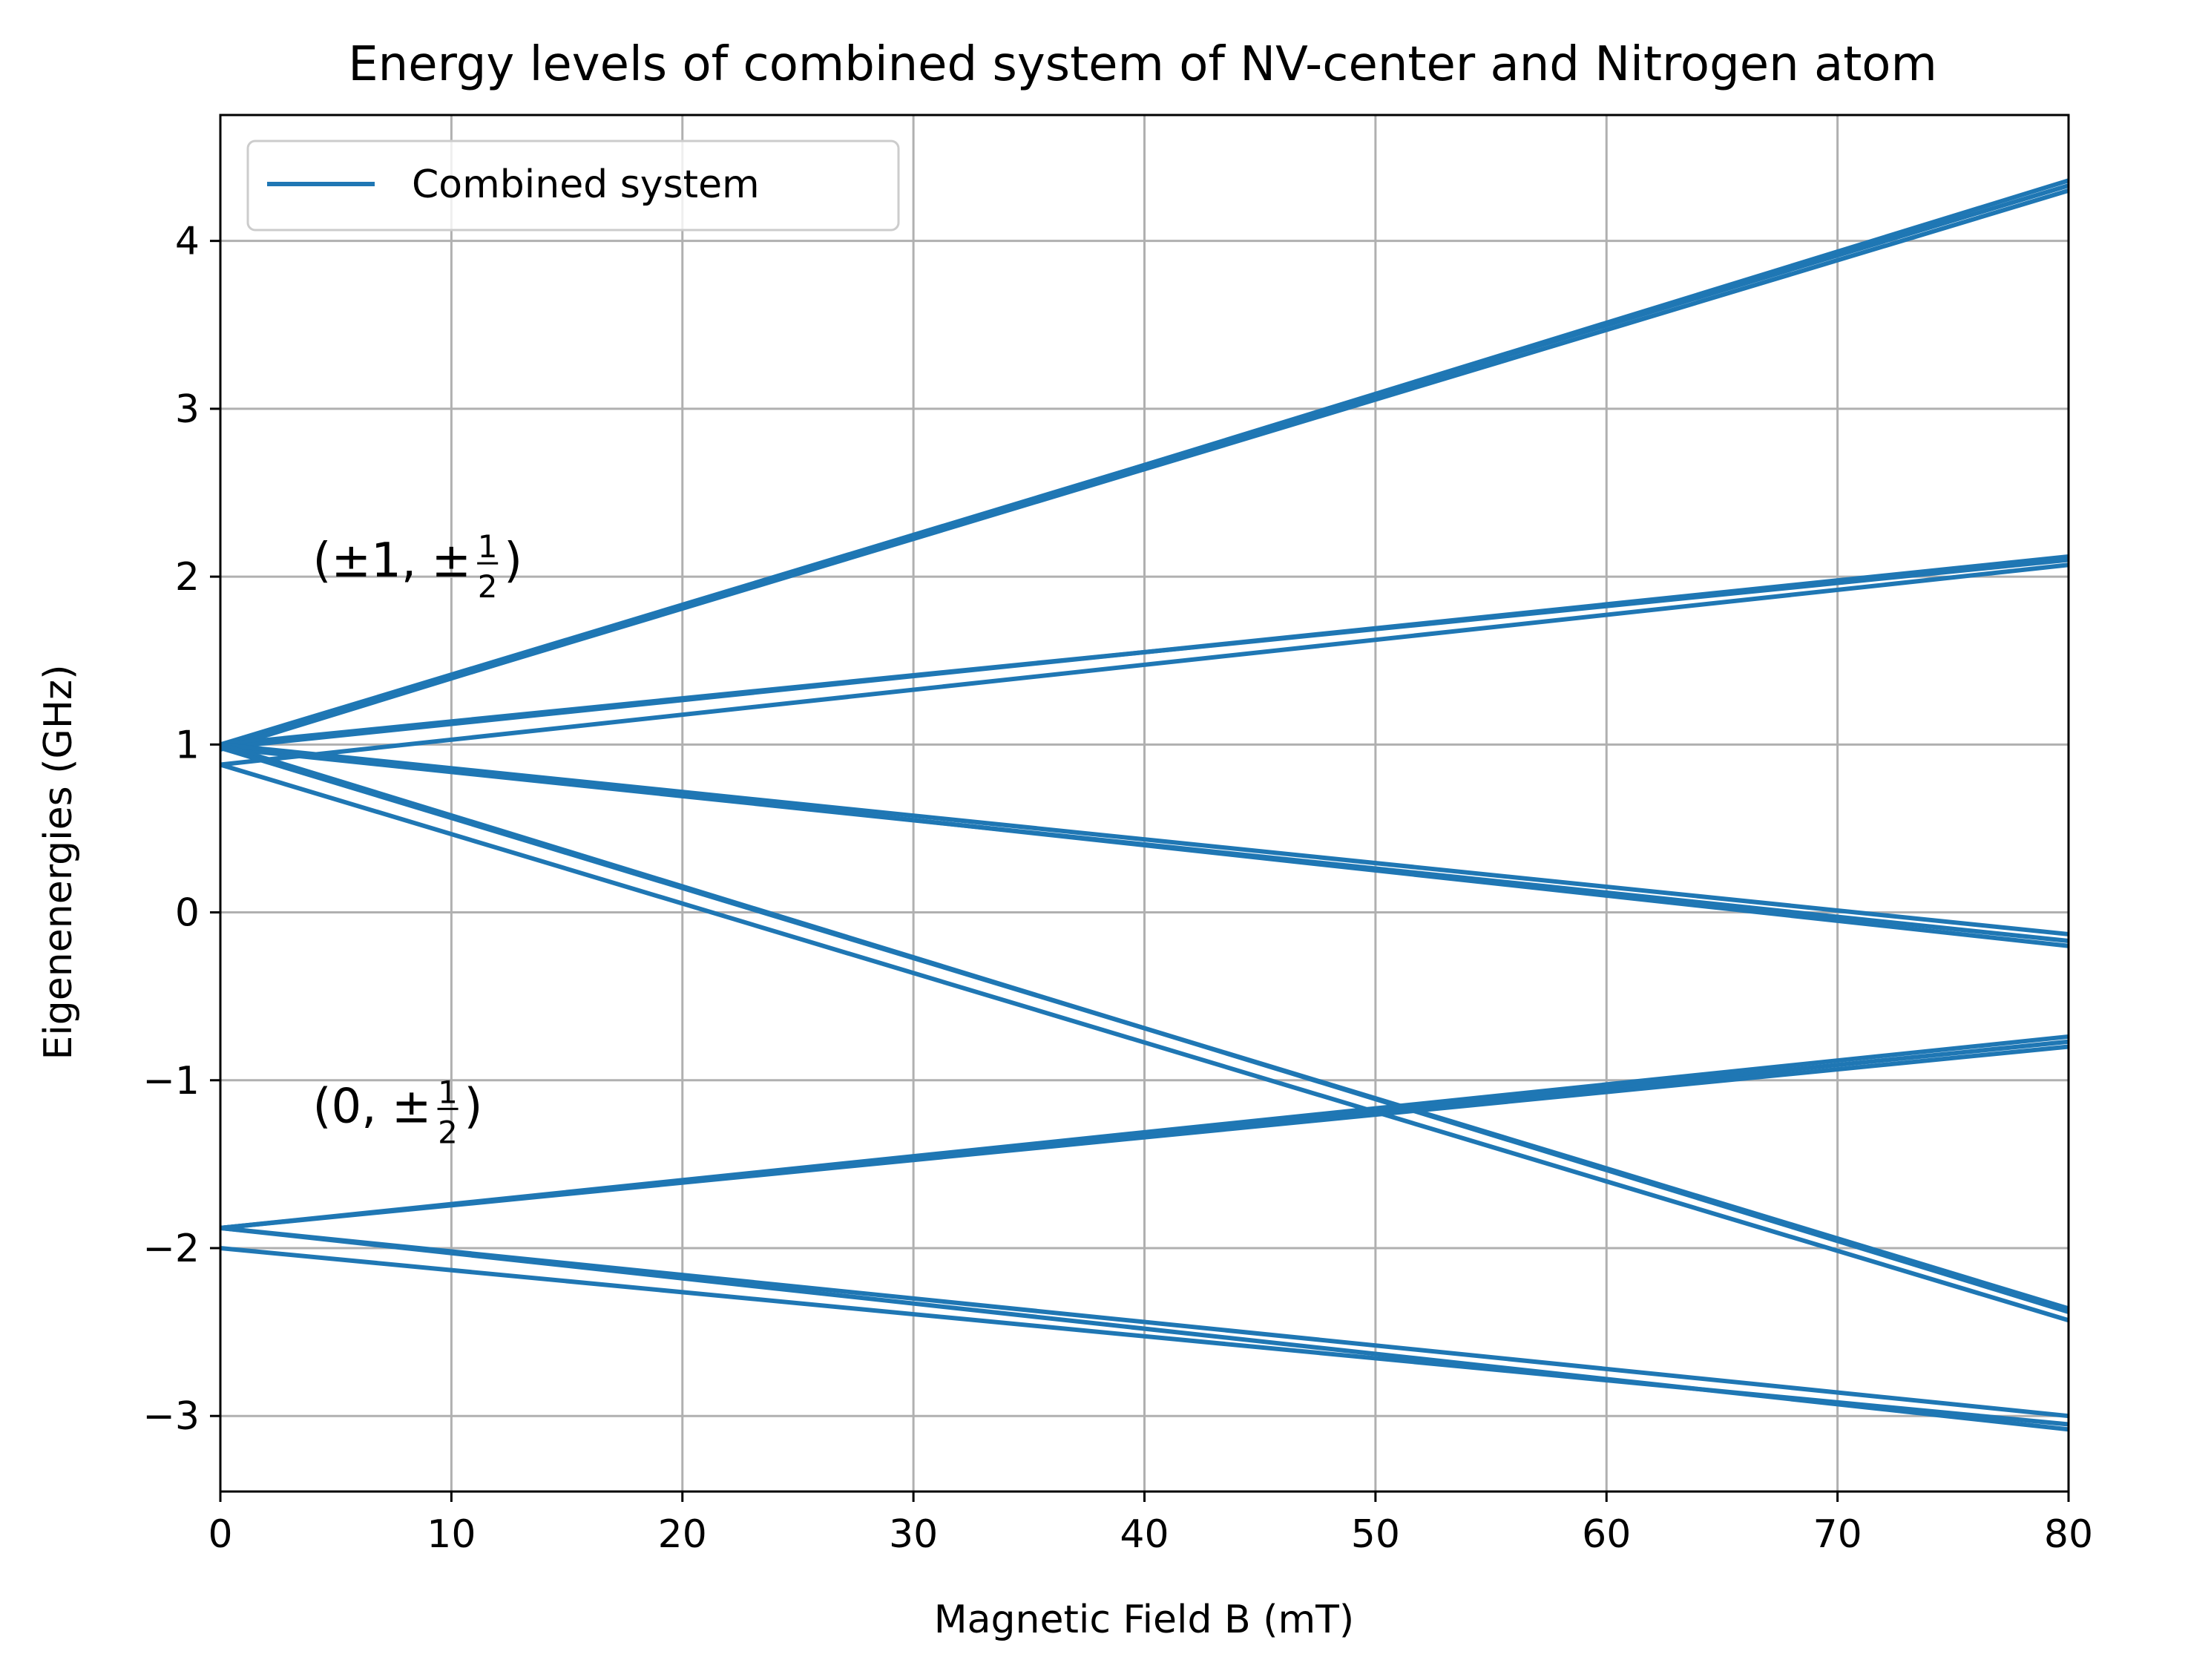 The width and height of the screenshot is (2211, 1680). What do you see at coordinates (188, 914) in the screenshot?
I see `y-tick-label-3: 0` at bounding box center [188, 914].